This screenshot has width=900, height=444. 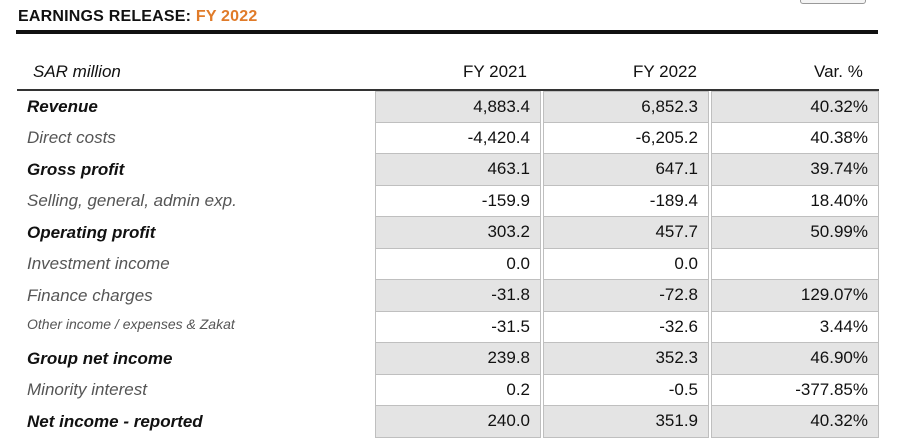 What do you see at coordinates (838, 71) in the screenshot?
I see `col-header-var: Var. %` at bounding box center [838, 71].